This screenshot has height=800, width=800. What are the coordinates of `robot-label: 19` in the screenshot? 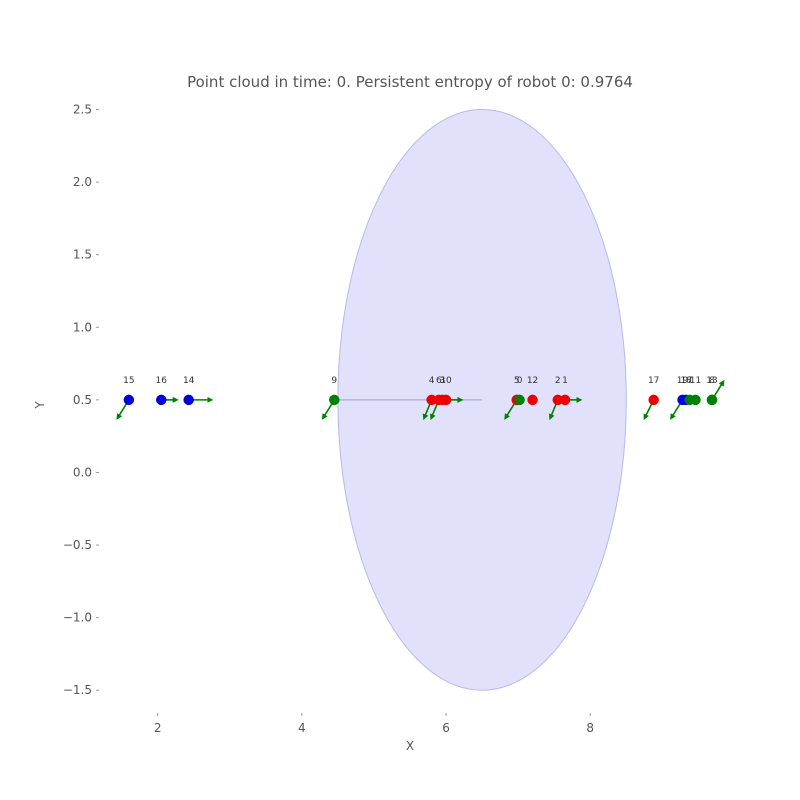 It's located at (683, 381).